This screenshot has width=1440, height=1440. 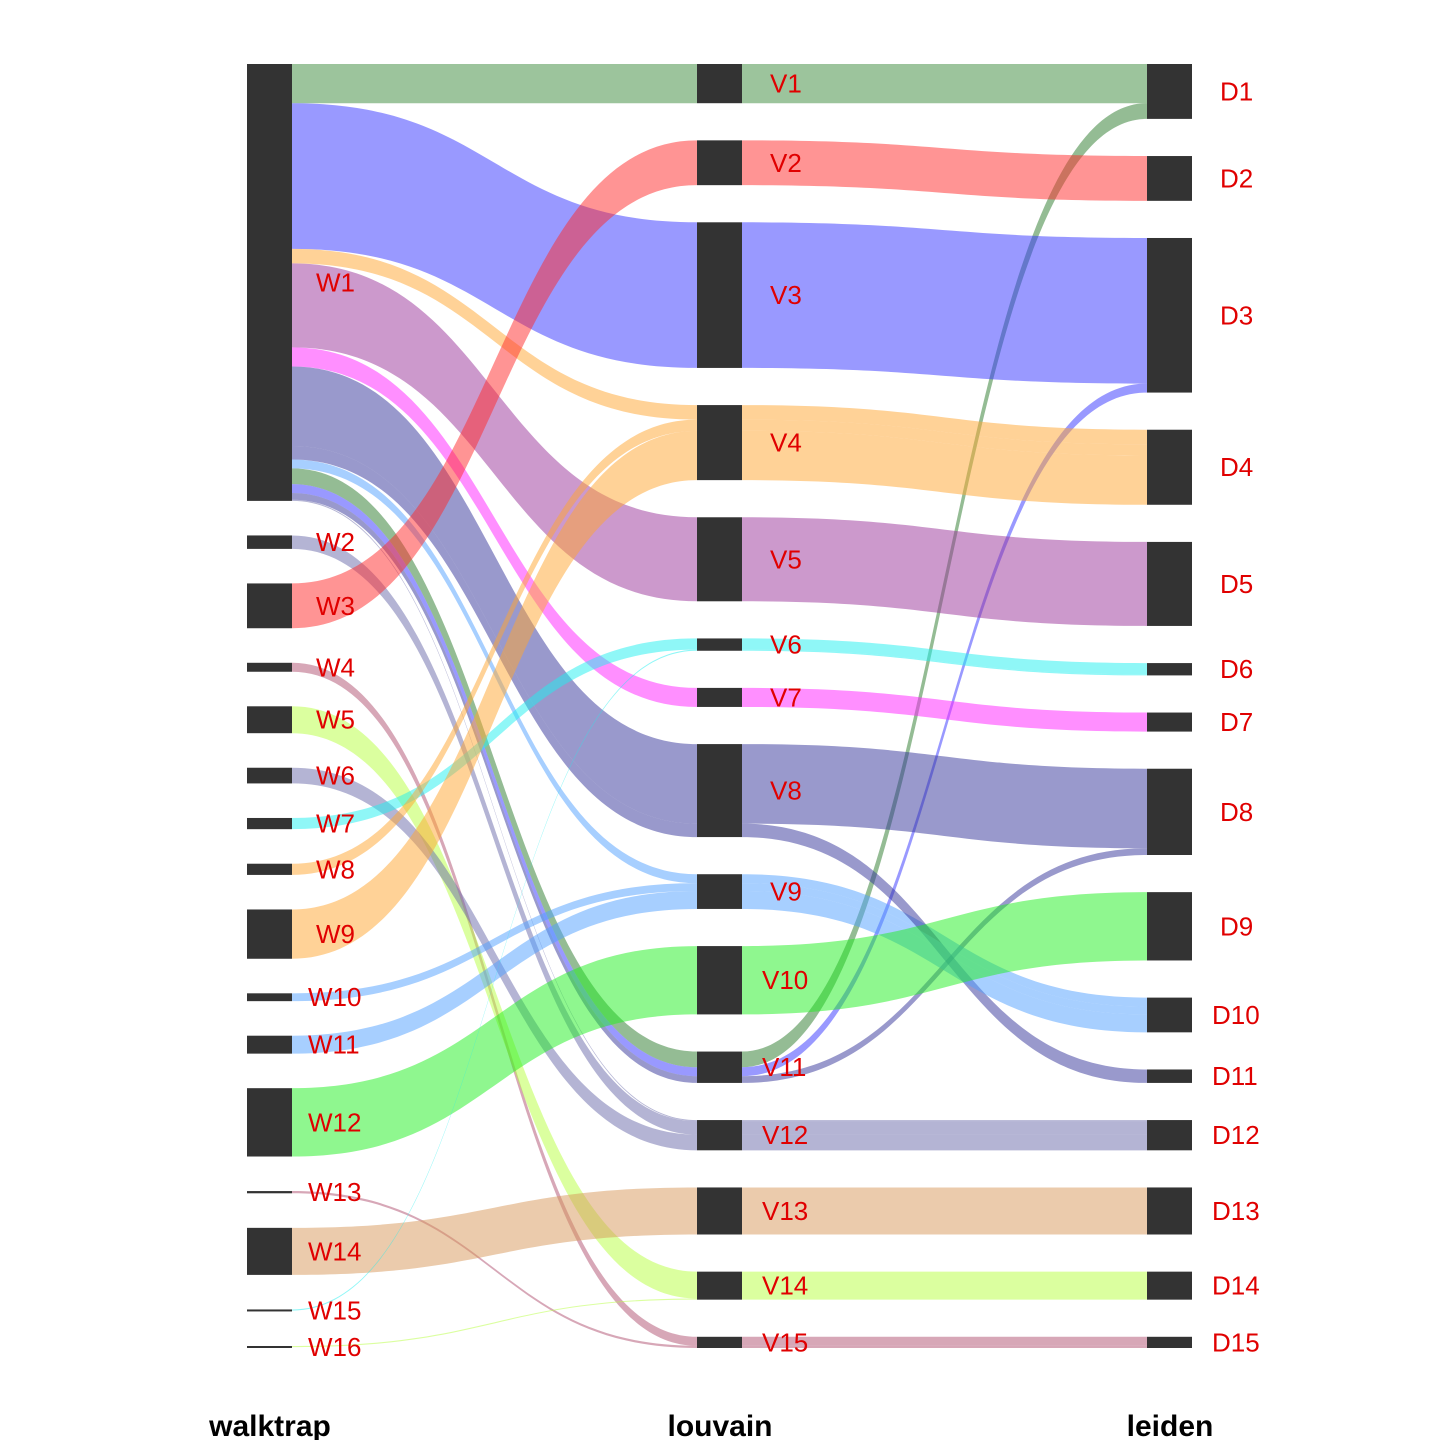 I want to click on flow-W12-V10, so click(x=494, y=1051).